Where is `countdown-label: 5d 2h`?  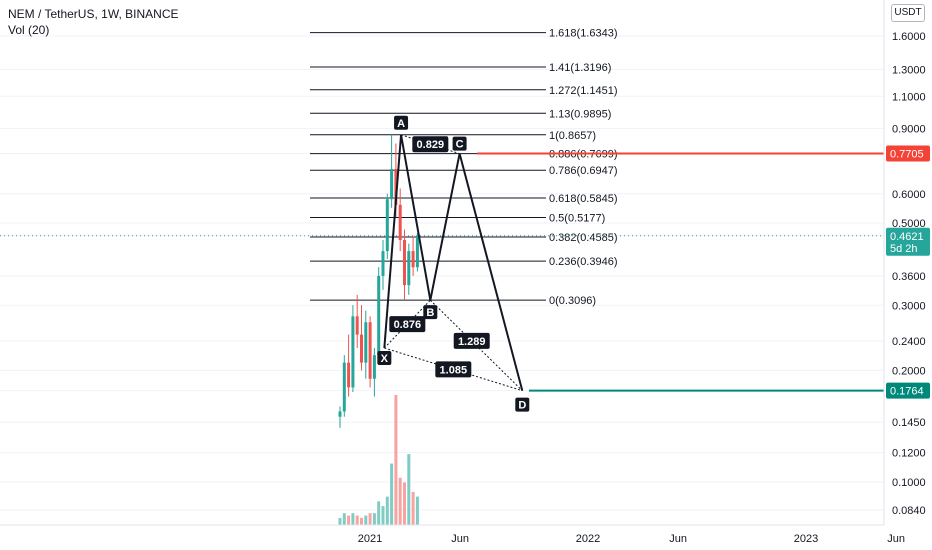 countdown-label: 5d 2h is located at coordinates (904, 249).